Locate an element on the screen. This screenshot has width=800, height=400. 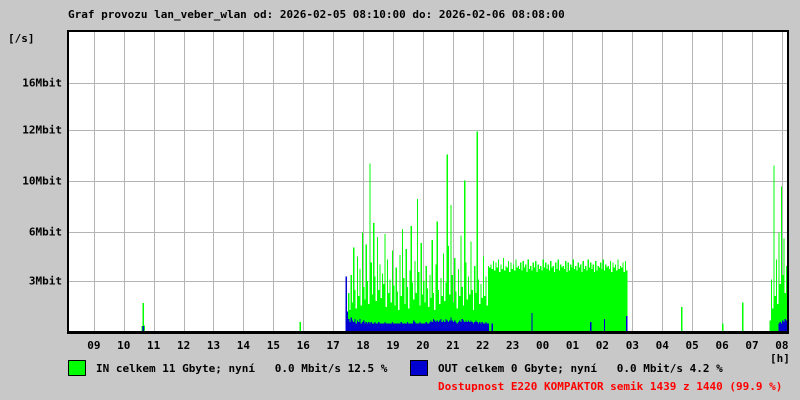
x-tick-label: 14 is located at coordinates (243, 345).